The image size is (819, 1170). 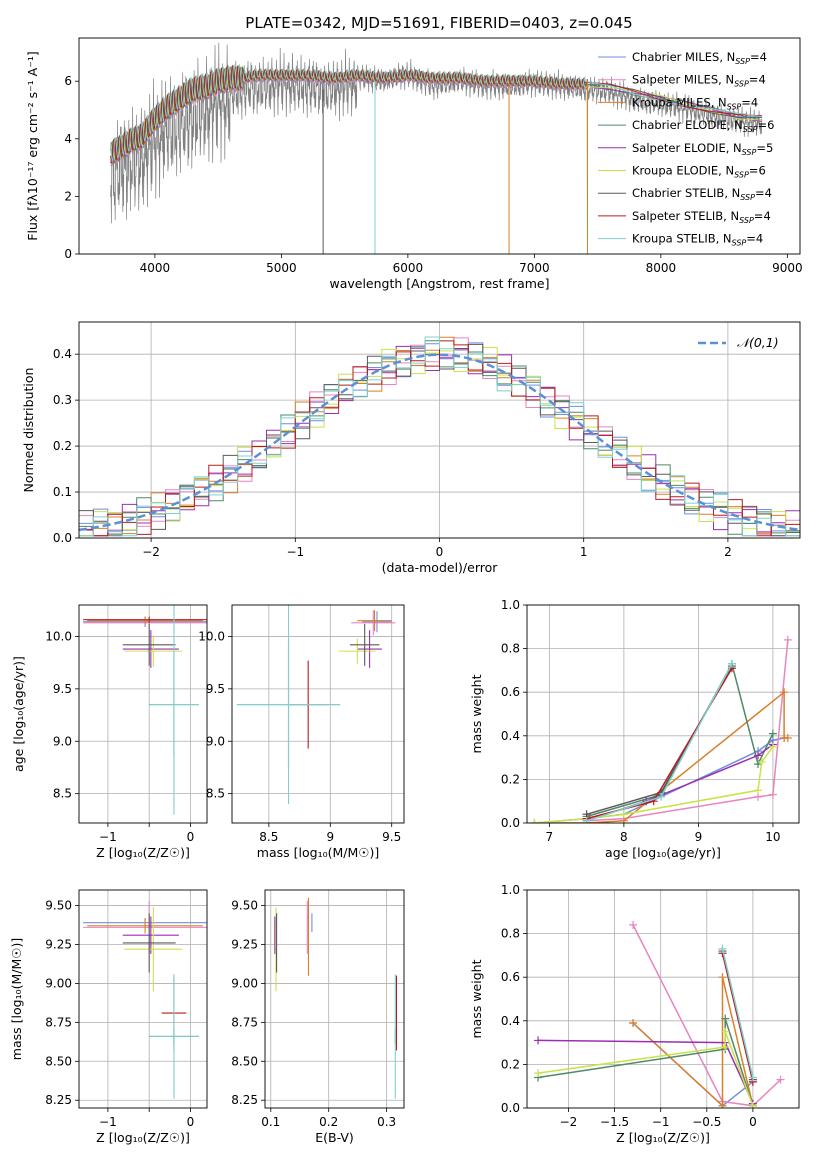 I want to click on x-axis-label: age [log₁₀(age/yr)], so click(x=663, y=852).